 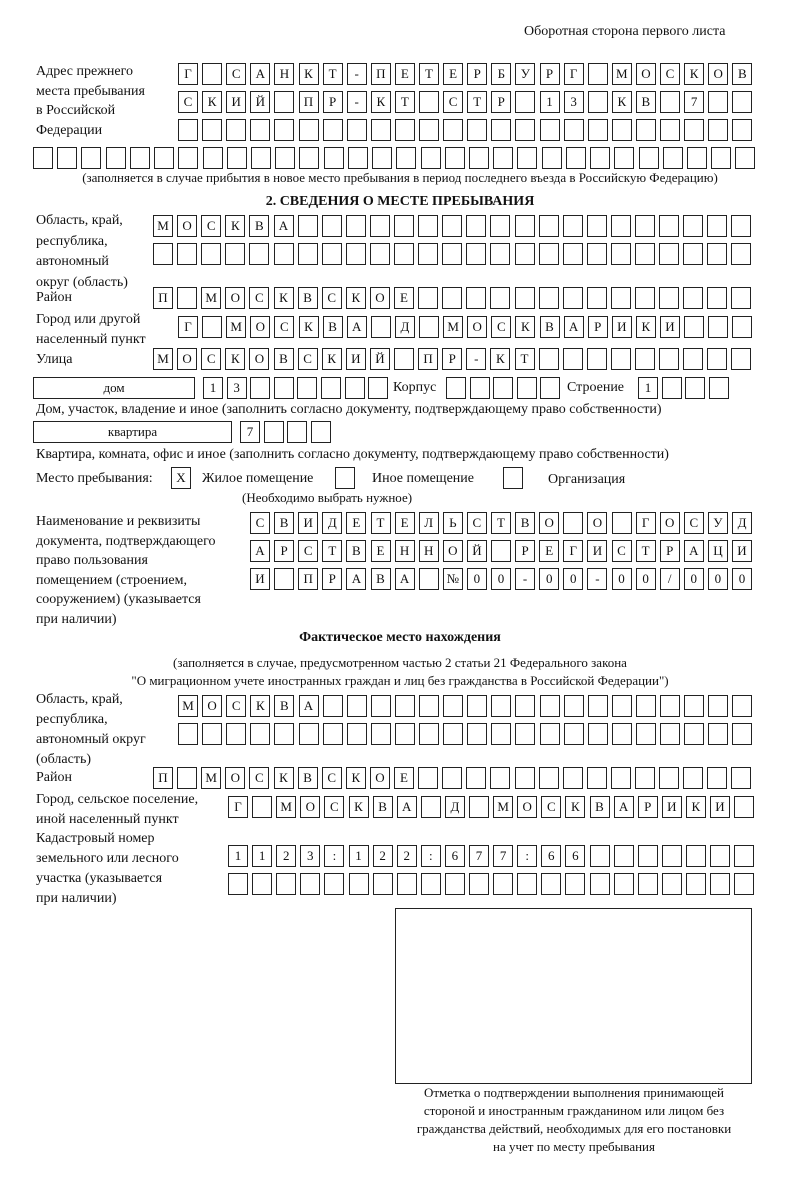 What do you see at coordinates (260, 102) in the screenshot?
I see `char-box: Й` at bounding box center [260, 102].